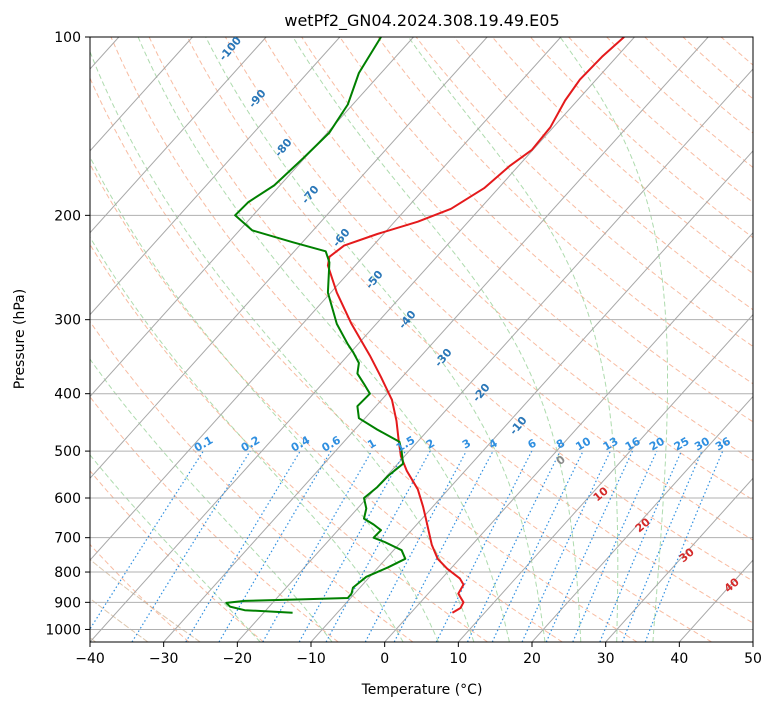  I want to click on x-tick-label: −20, so click(238, 659).